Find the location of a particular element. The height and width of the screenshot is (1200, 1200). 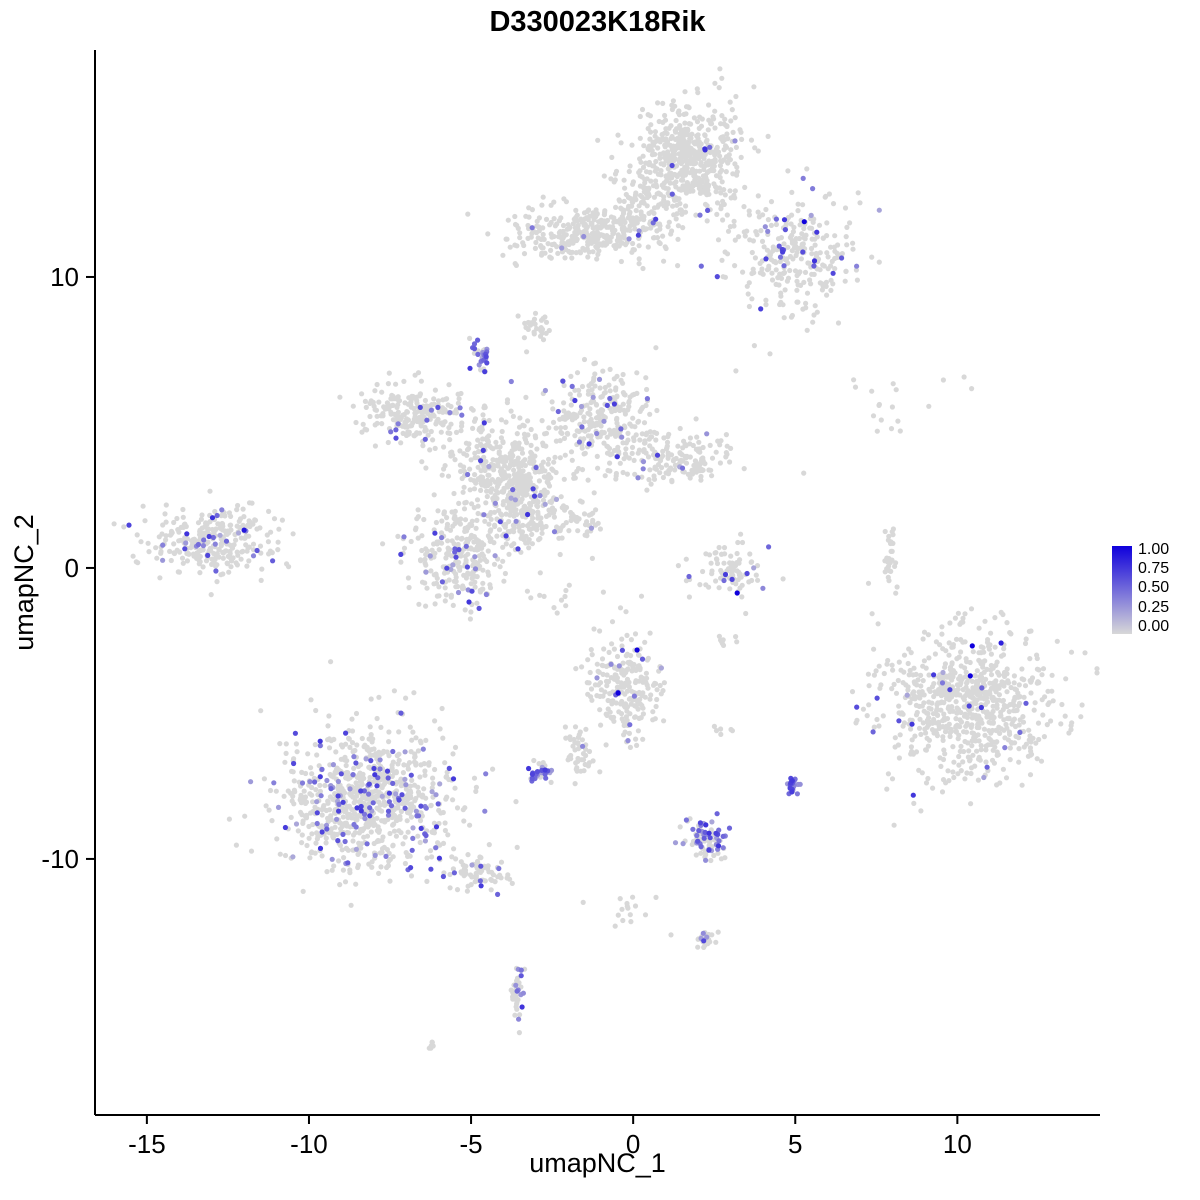

legend-tick-label: 0.25 is located at coordinates (1154, 607).